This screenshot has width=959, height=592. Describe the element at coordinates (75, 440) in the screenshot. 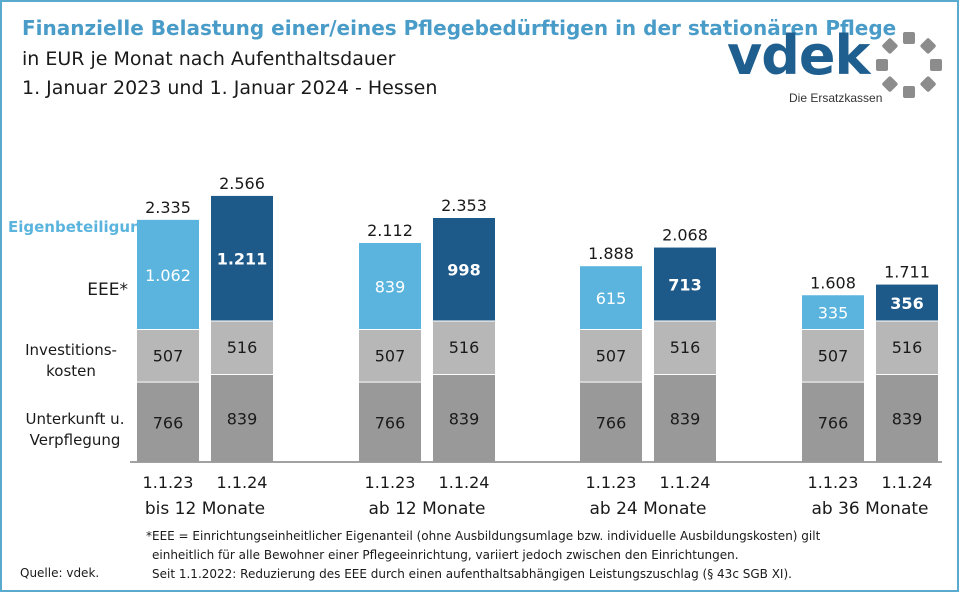

I see `legend-unterkunft-line2: Verpflegung` at that location.